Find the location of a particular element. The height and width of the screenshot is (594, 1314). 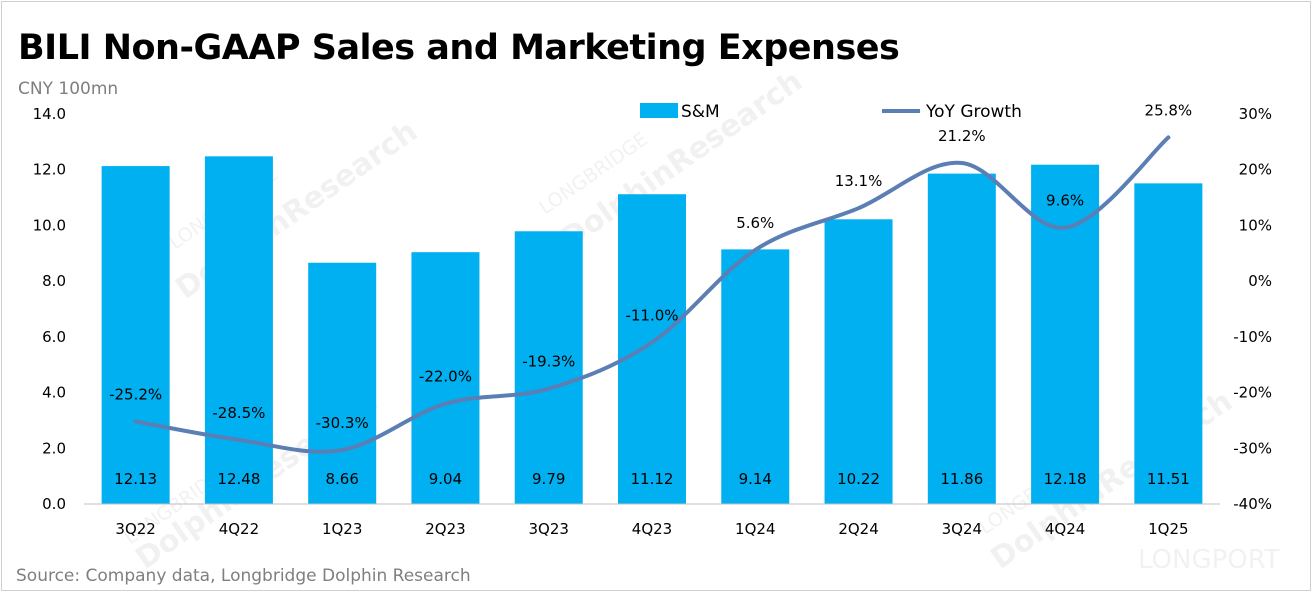

bar-4Q23 is located at coordinates (652, 349).